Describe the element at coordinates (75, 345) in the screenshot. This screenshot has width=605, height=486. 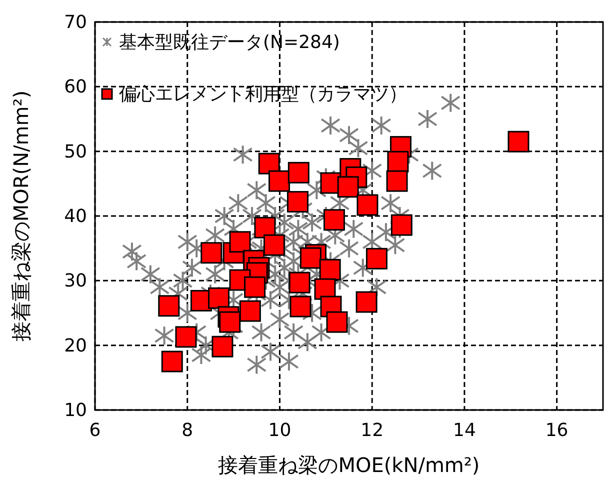
I see `y-tick-label: 20` at that location.